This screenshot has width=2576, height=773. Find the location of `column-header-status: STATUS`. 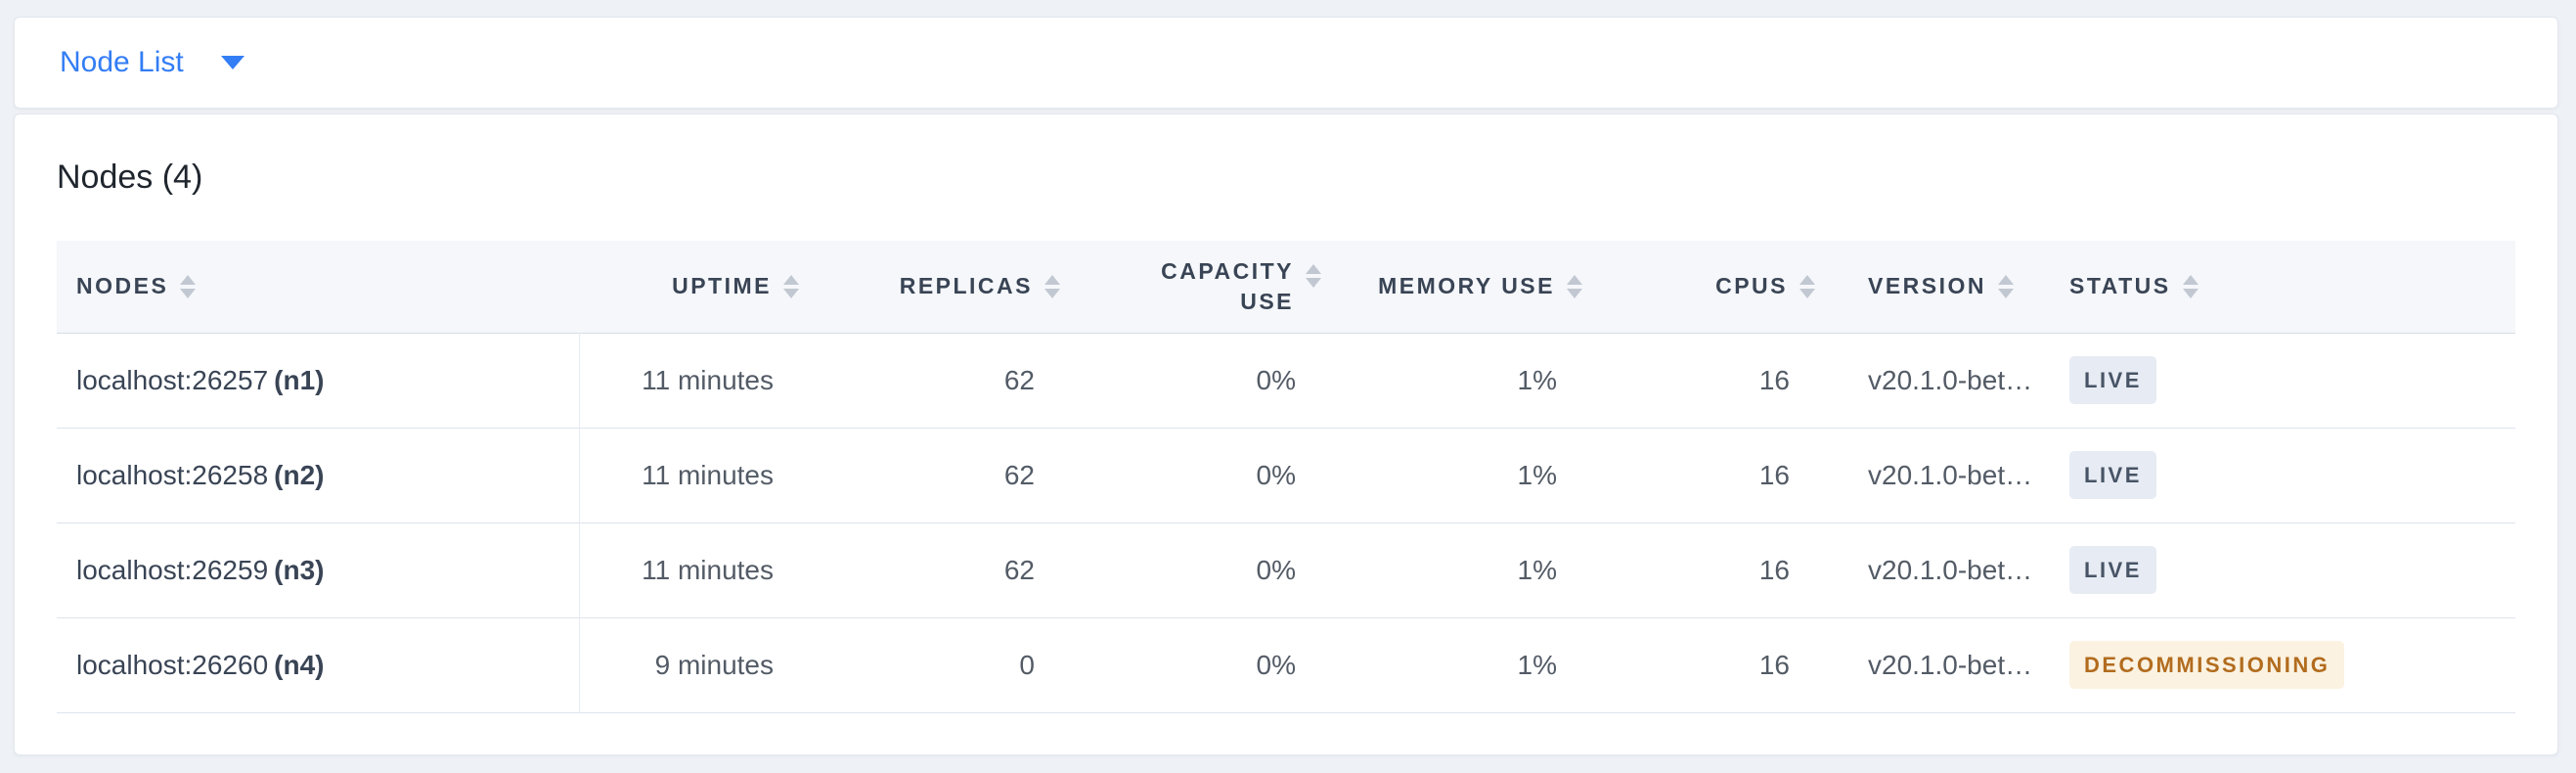

column-header-status: STATUS is located at coordinates (2282, 287).